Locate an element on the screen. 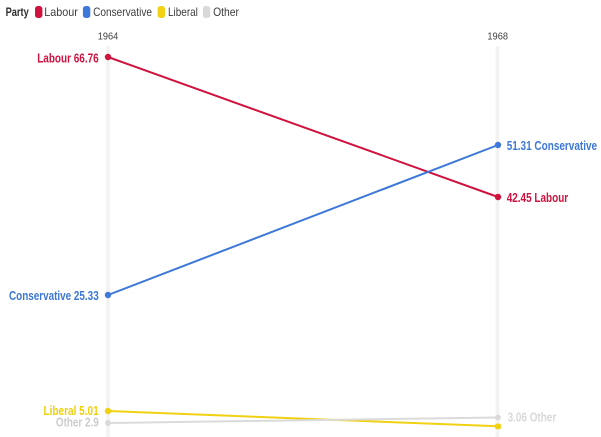 This screenshot has height=437, width=601. svg-text: Liberal is located at coordinates (183, 12).